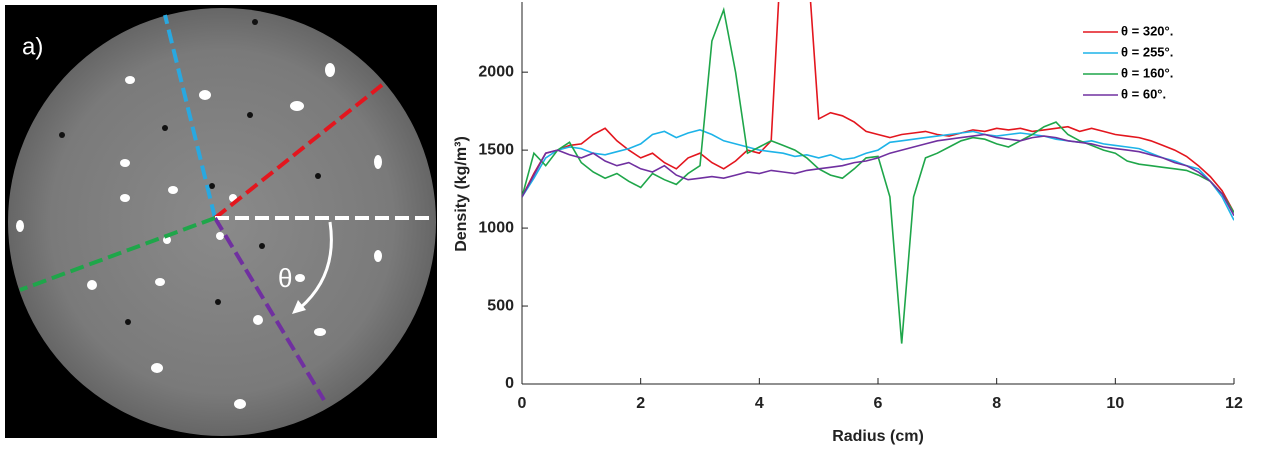 The image size is (1261, 453). What do you see at coordinates (496, 149) in the screenshot?
I see `y-tick-label: 1500` at bounding box center [496, 149].